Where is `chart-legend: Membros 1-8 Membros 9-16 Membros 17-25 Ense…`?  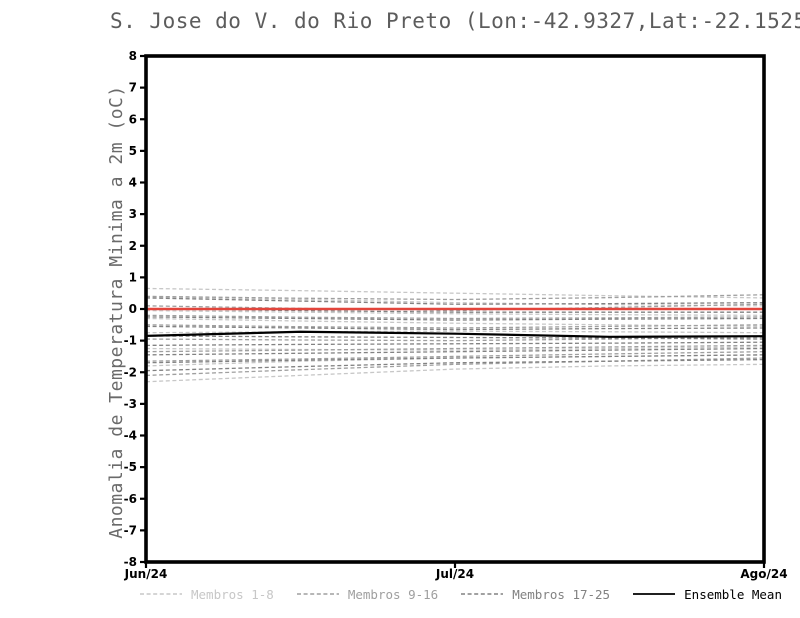 chart-legend: Membros 1-8 Membros 9-16 Membros 17-25 Ense… is located at coordinates (461, 594).